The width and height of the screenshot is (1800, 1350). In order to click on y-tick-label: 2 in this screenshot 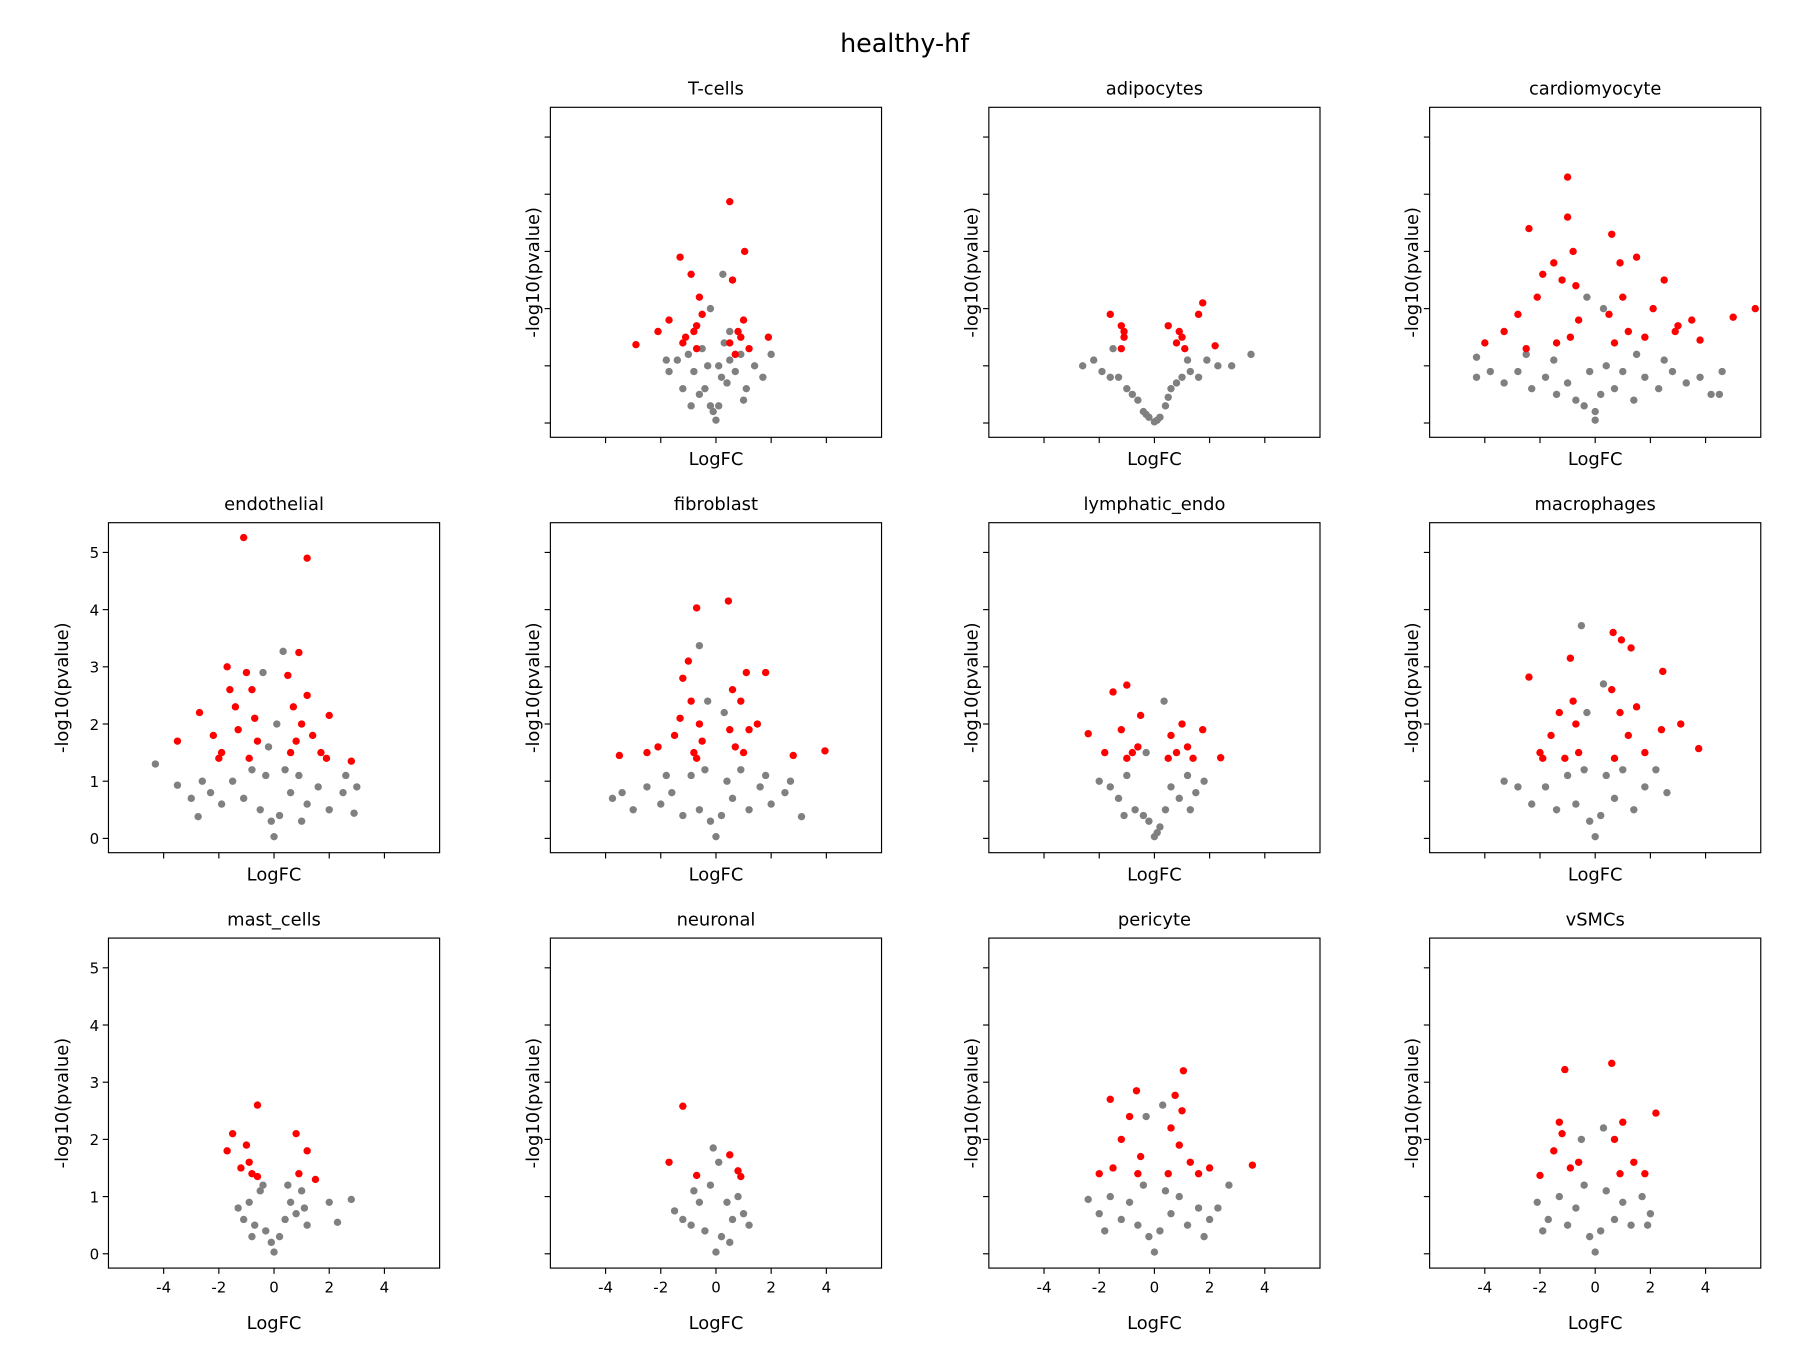, I will do `click(95, 725)`.